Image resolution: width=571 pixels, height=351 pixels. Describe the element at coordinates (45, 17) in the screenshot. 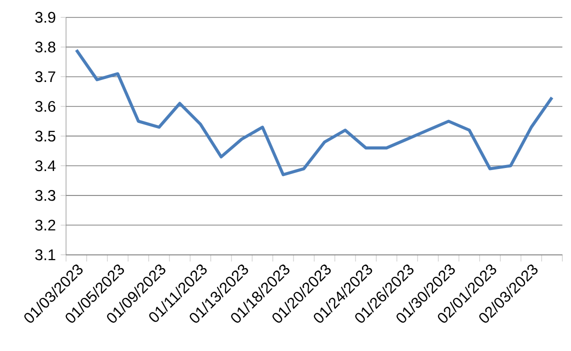

I see `y-tick-label: 3.9` at that location.